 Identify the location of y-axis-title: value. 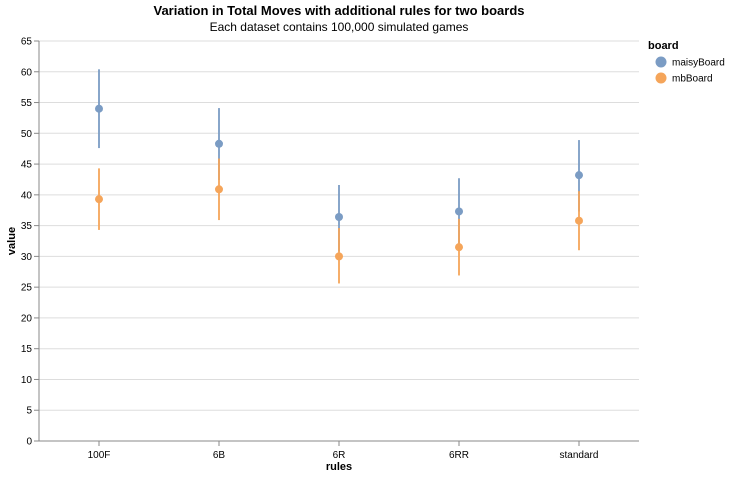
(12, 241).